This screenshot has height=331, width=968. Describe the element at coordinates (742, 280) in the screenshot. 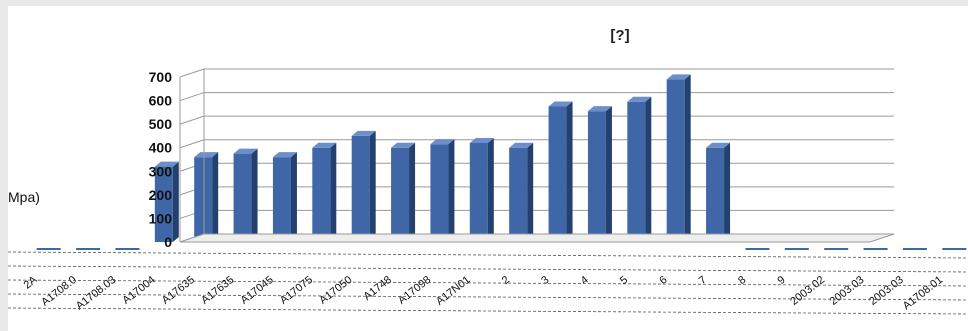

I see `x-tick-label: 8` at that location.